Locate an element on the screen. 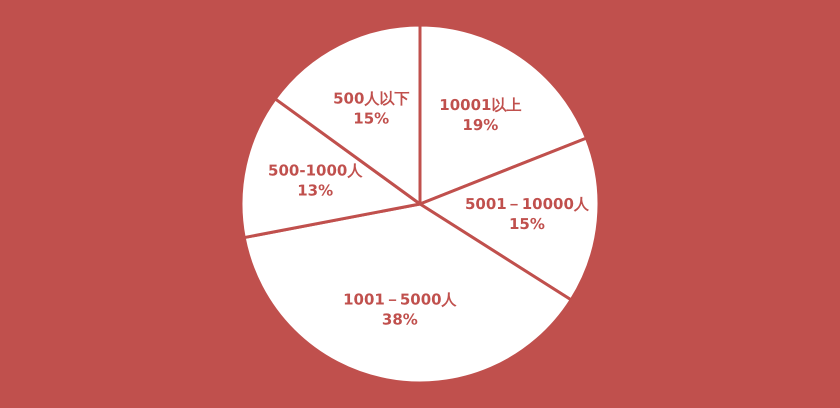 Image resolution: width=840 pixels, height=408 pixels. data-label: 13% is located at coordinates (315, 191).